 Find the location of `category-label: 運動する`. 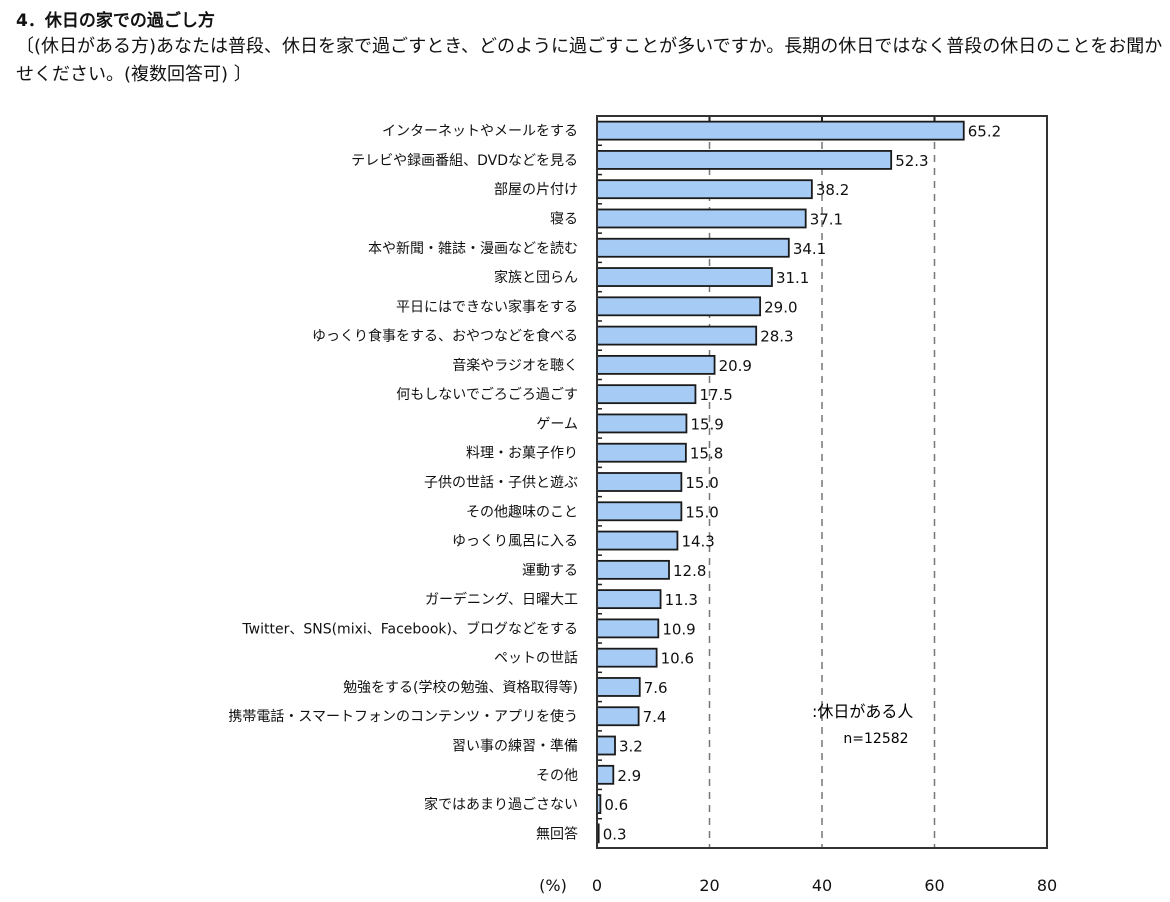

category-label: 運動する is located at coordinates (550, 571).